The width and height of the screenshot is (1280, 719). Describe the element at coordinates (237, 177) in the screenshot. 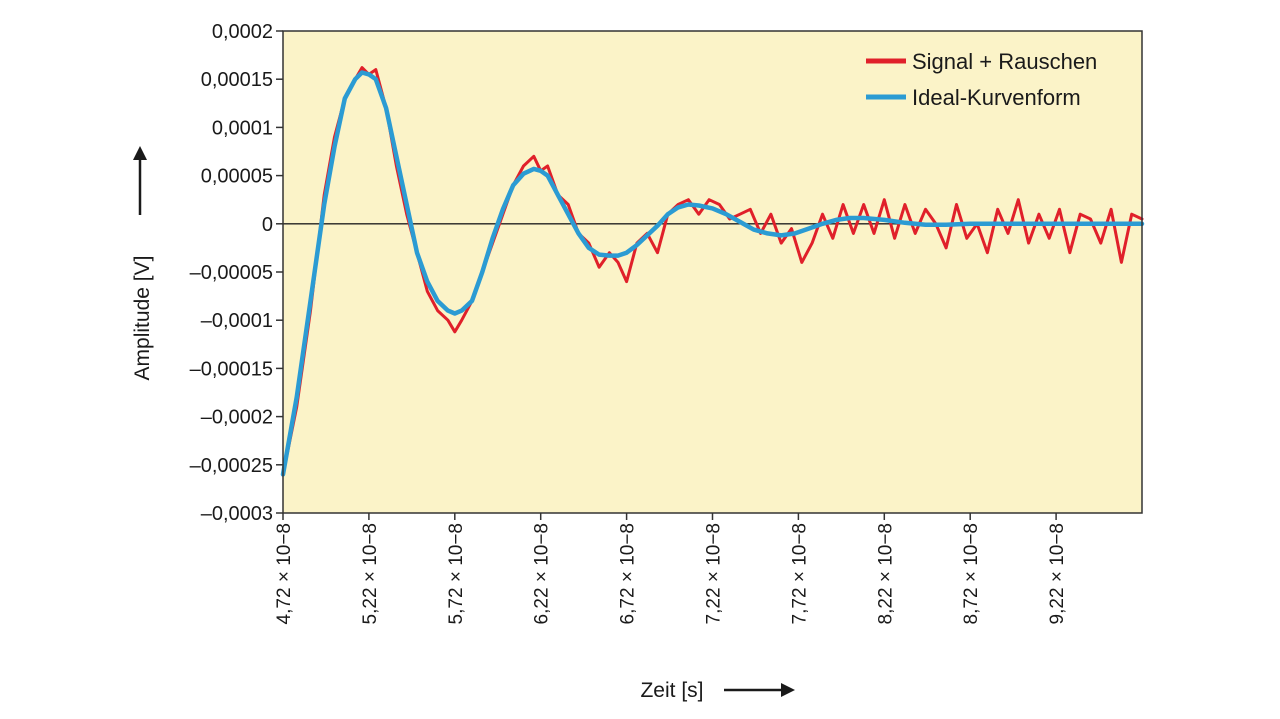

I see `y-tick-label: 0,00005` at that location.